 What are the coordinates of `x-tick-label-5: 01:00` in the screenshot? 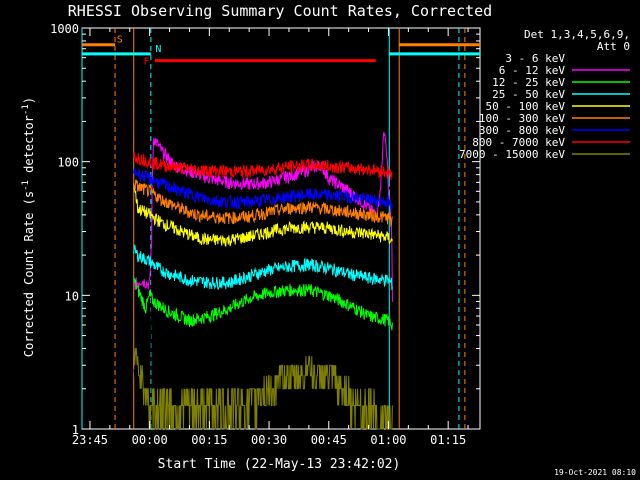 It's located at (388, 440).